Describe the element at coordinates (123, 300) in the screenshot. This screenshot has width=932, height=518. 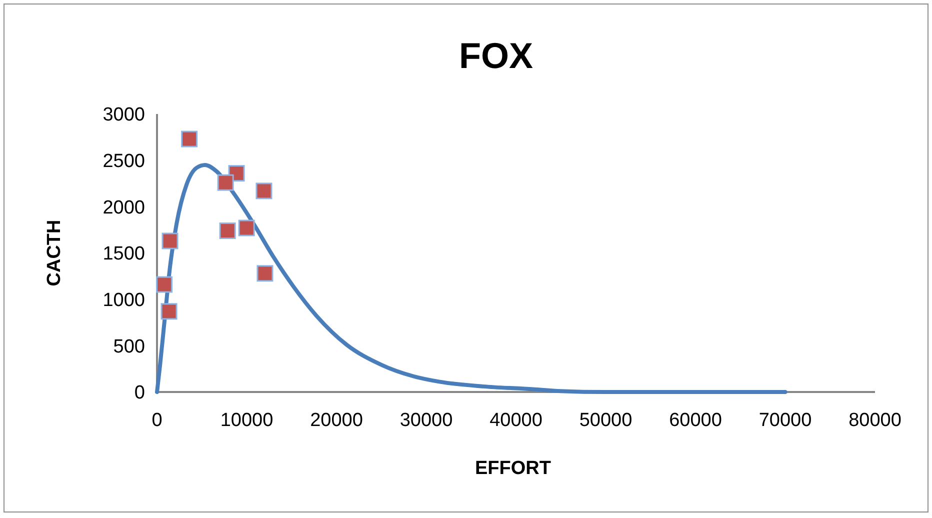
I see `y-tick-label: 1000` at that location.